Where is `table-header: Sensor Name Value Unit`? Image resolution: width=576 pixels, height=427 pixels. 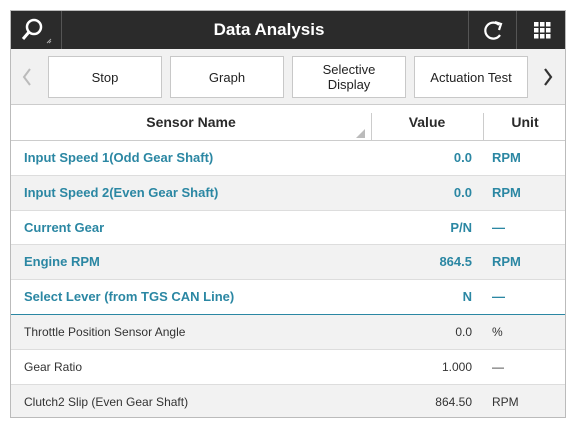 table-header: Sensor Name Value Unit is located at coordinates (288, 123).